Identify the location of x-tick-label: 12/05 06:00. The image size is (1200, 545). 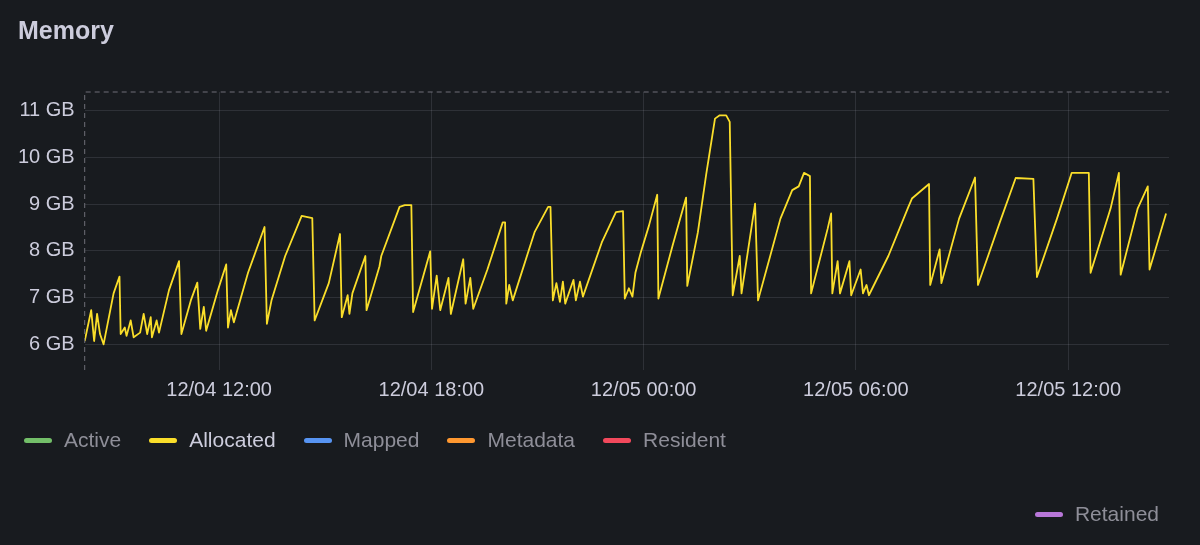
(856, 388).